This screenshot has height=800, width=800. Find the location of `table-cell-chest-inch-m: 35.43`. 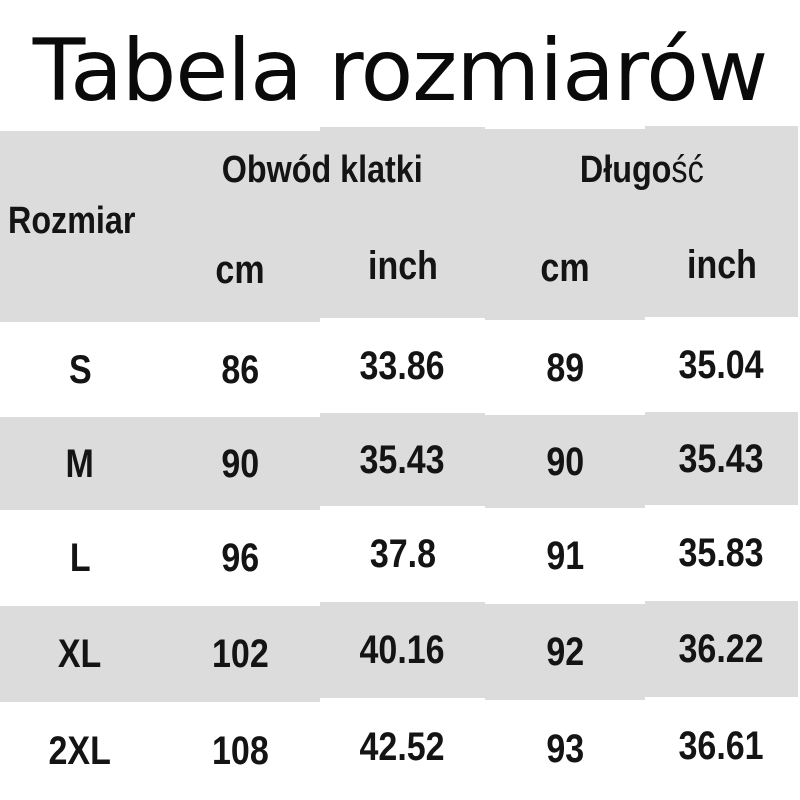

table-cell-chest-inch-m: 35.43 is located at coordinates (402, 459).